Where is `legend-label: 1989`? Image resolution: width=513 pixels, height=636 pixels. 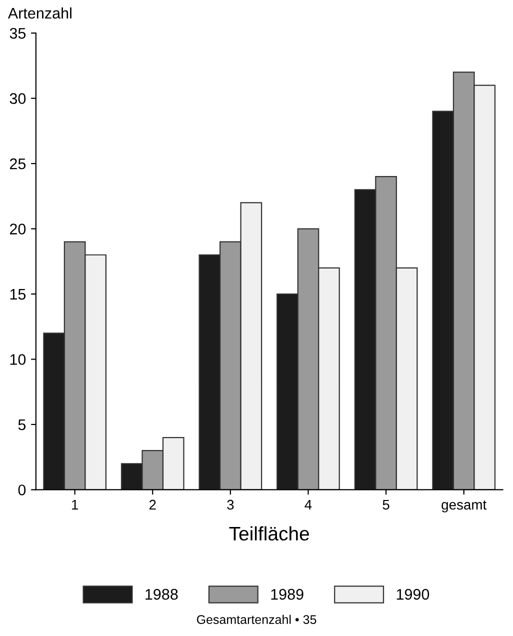
legend-label: 1989 is located at coordinates (287, 594).